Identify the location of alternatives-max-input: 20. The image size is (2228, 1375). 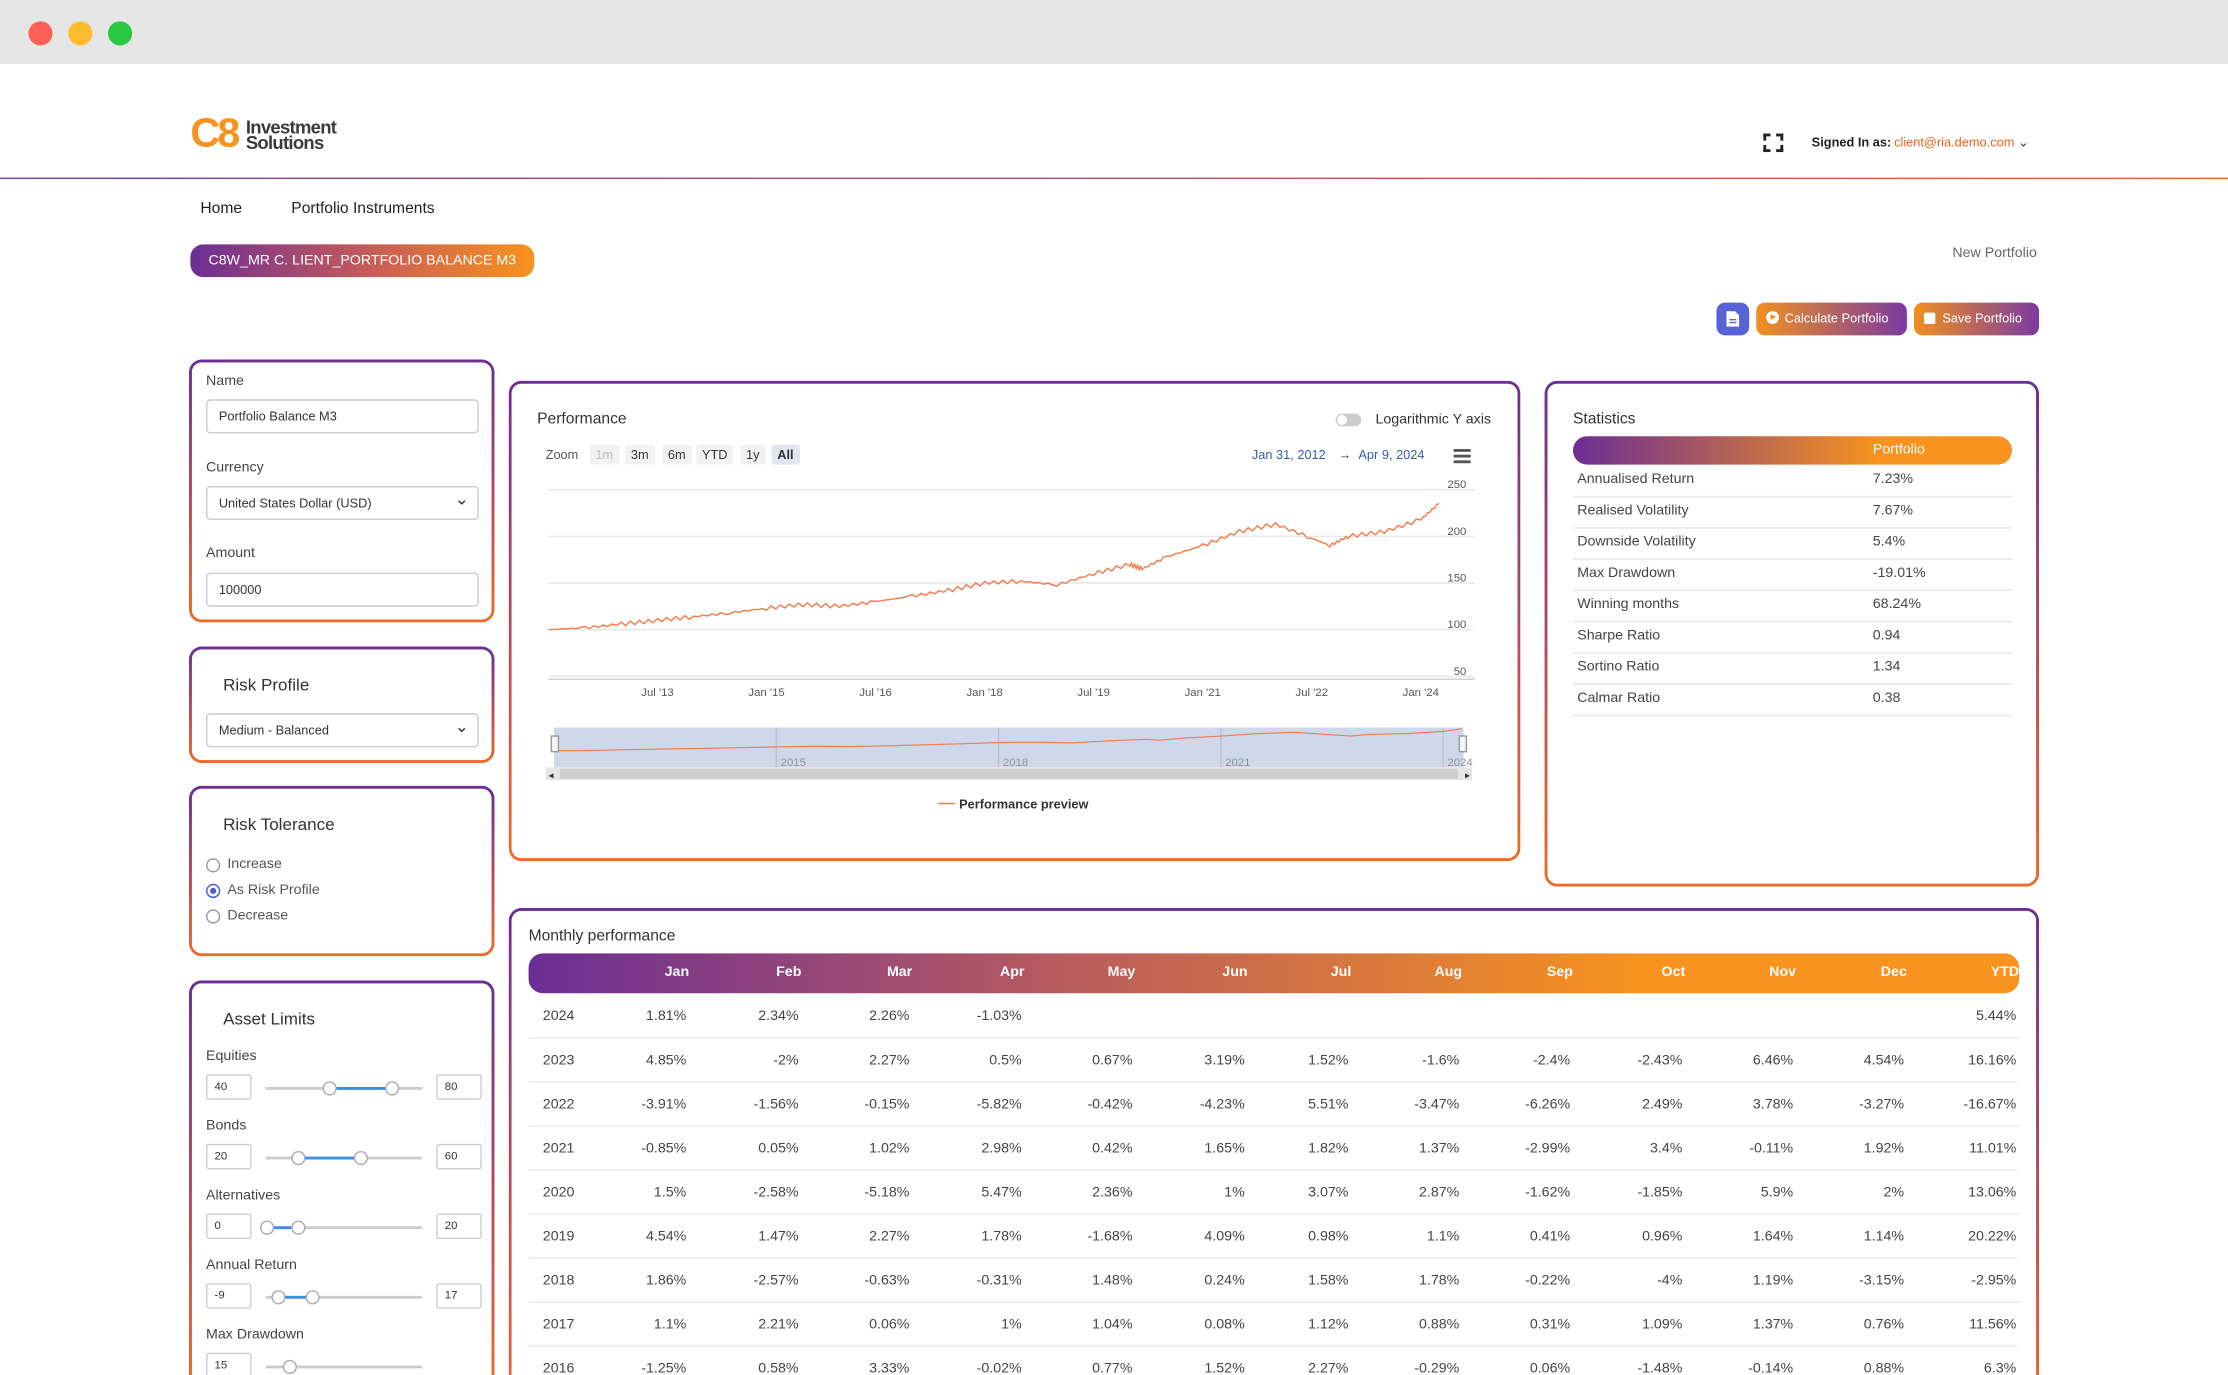
(459, 1226).